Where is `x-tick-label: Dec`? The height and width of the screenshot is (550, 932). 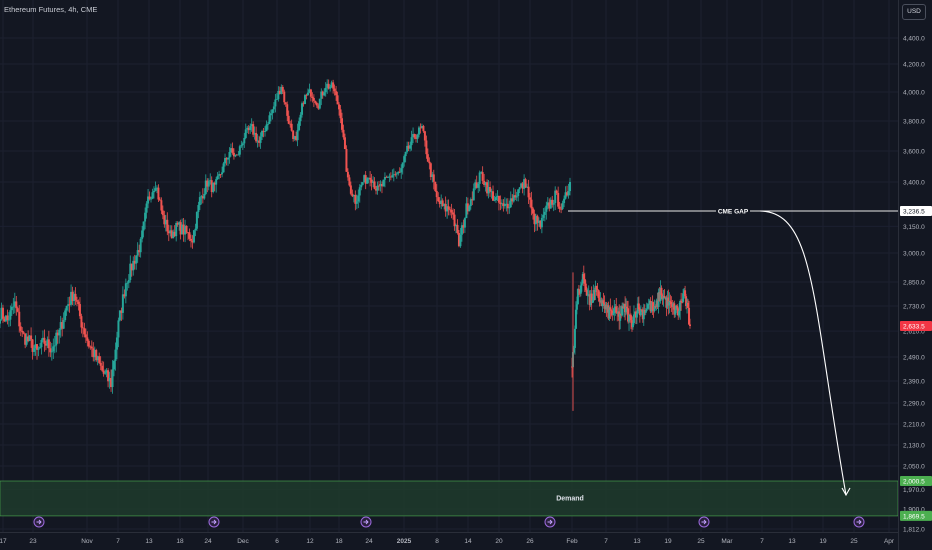 x-tick-label: Dec is located at coordinates (243, 541).